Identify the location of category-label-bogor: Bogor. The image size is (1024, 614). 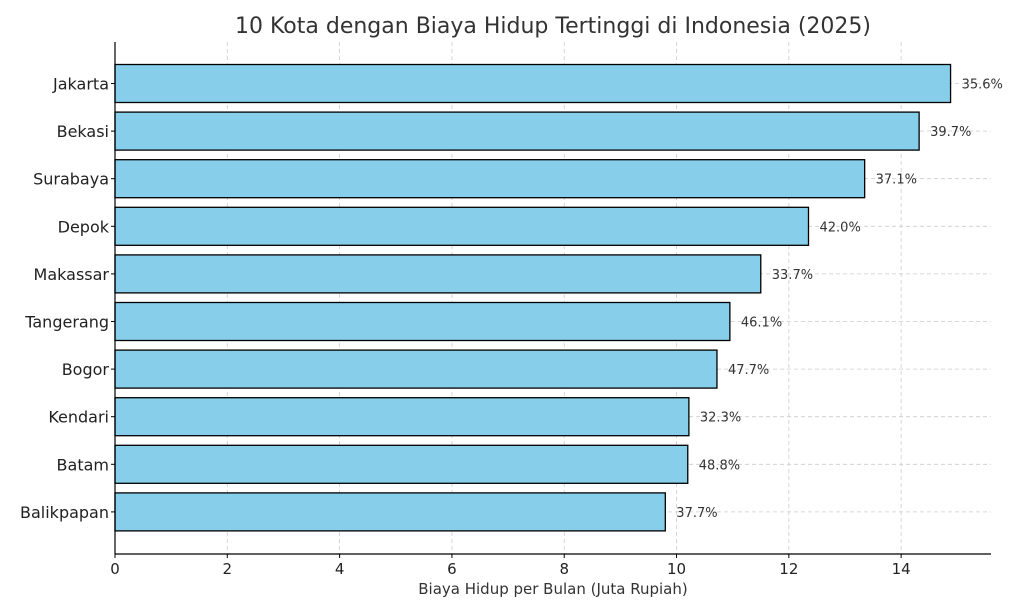
(86, 369).